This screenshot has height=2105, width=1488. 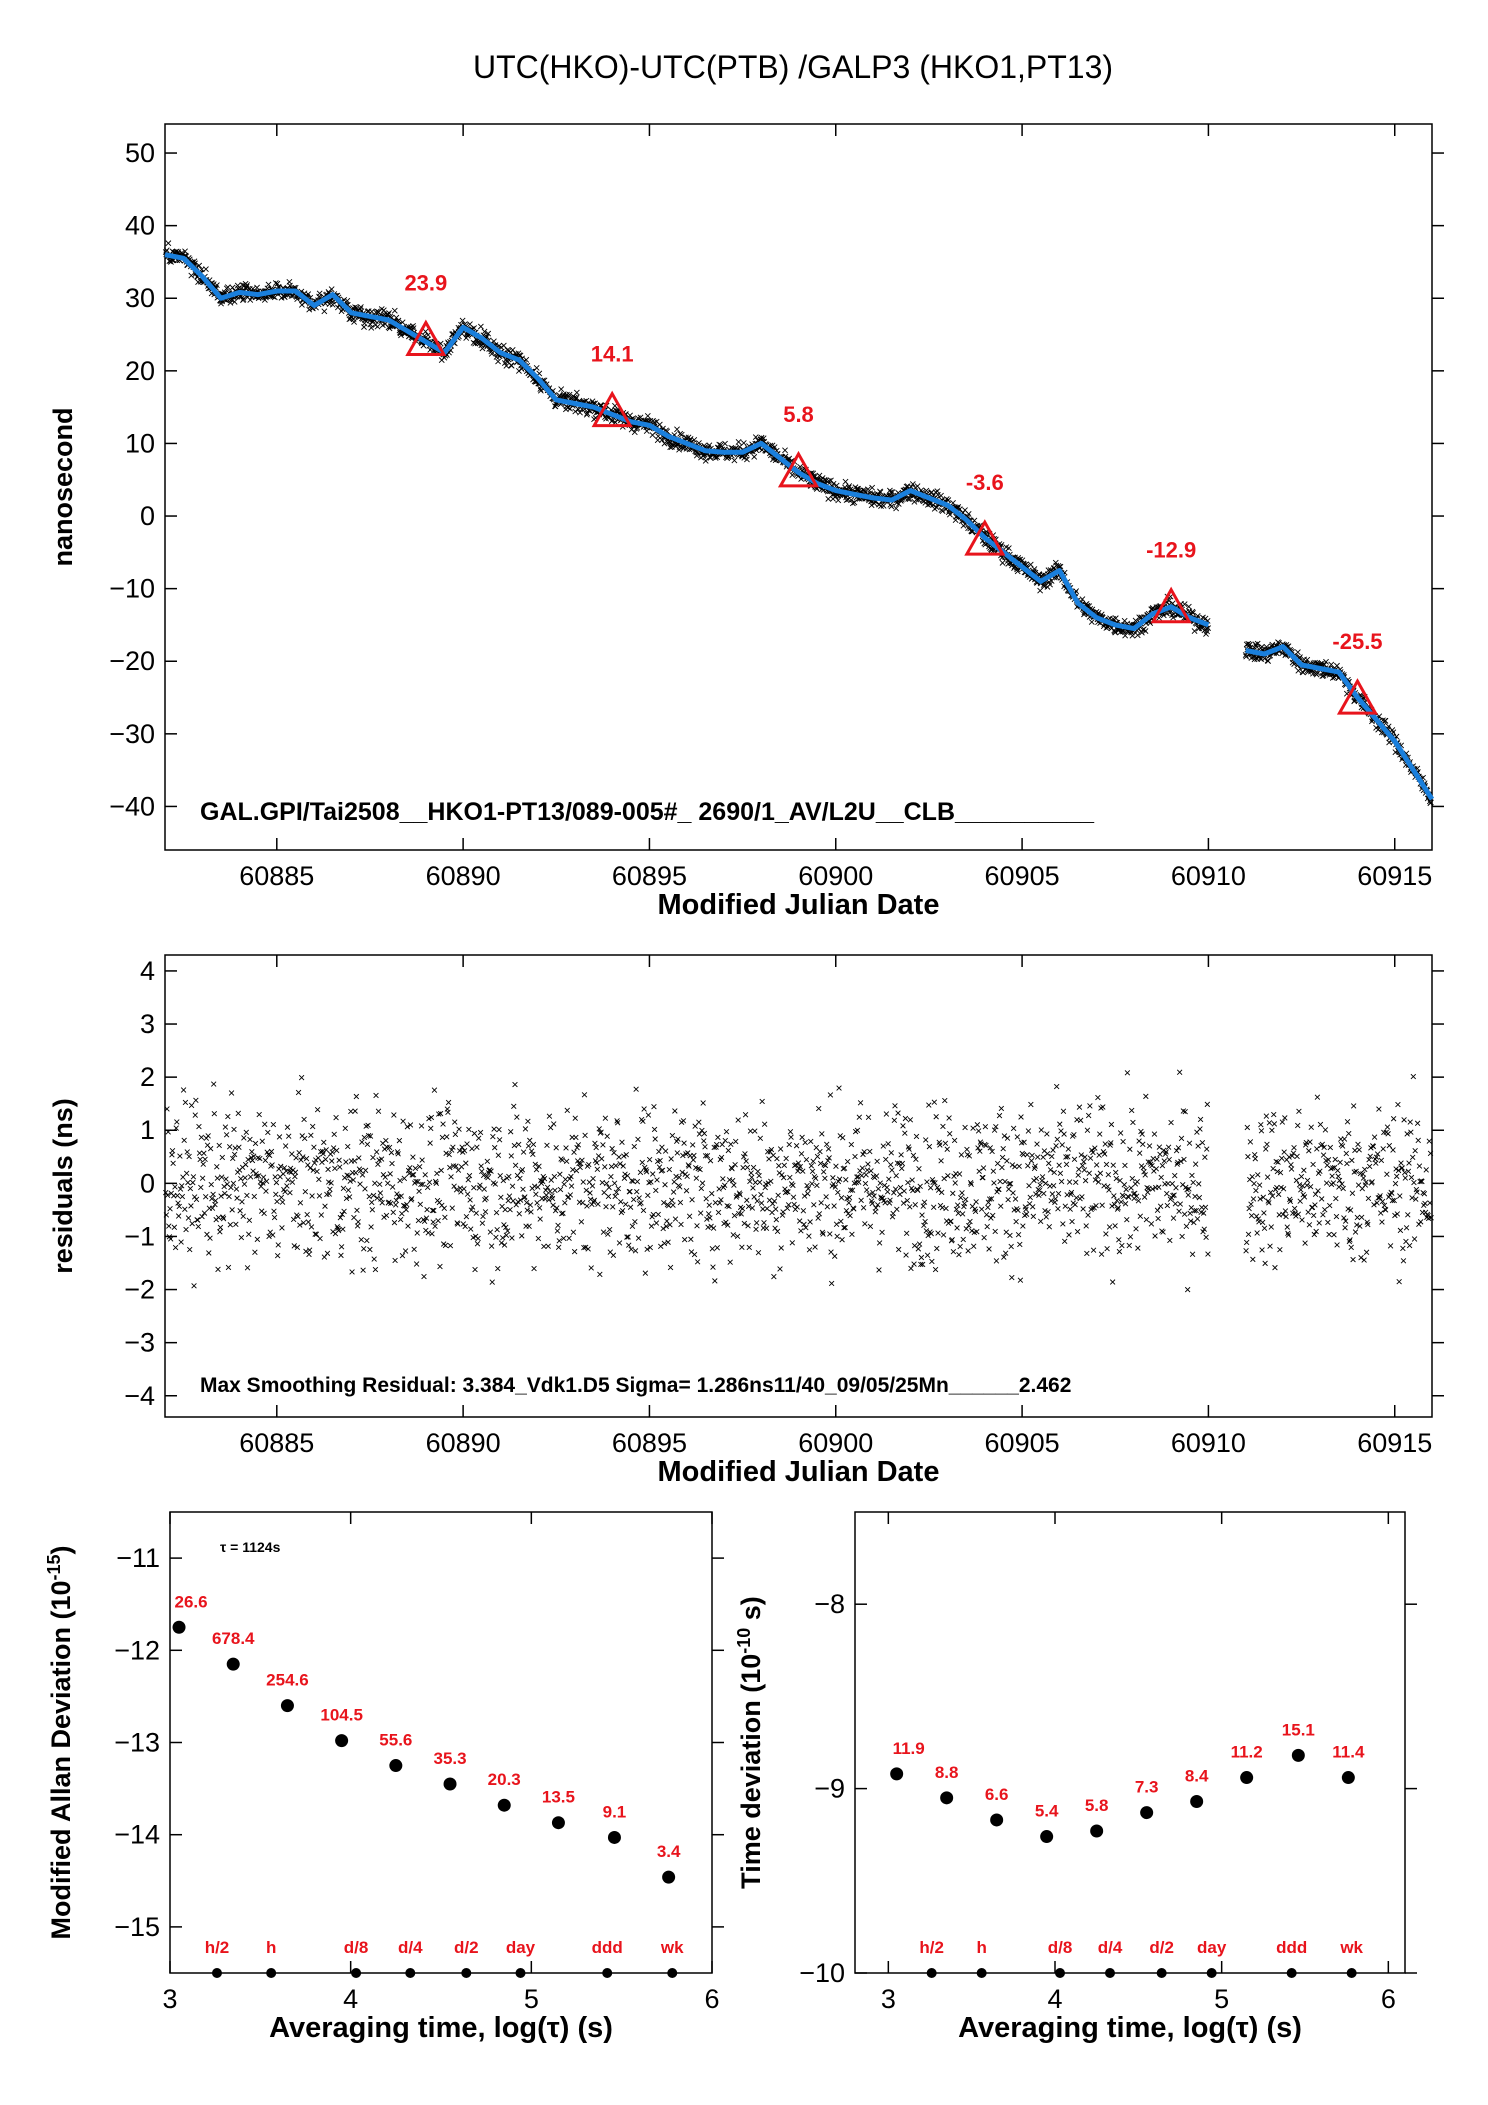 What do you see at coordinates (1247, 1752) in the screenshot?
I see `deviation-value-label: 11.2` at bounding box center [1247, 1752].